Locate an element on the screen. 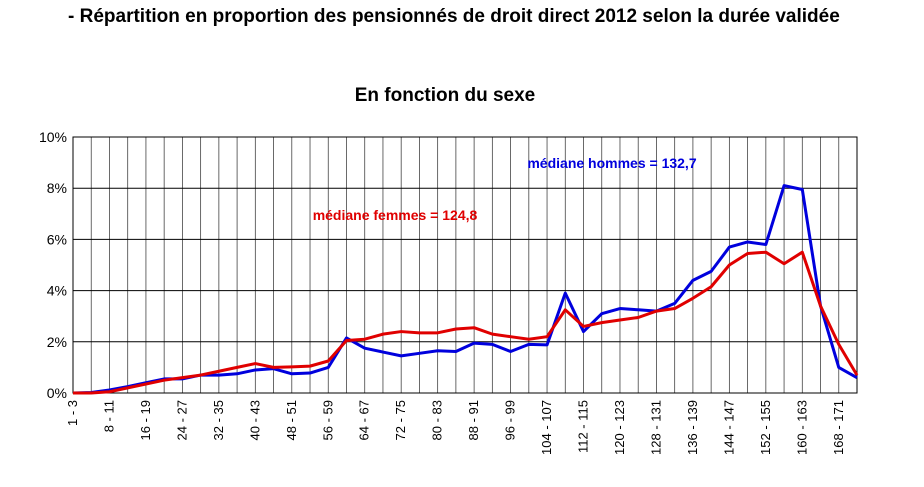 Image resolution: width=924 pixels, height=487 pixels. x-tick-label: 1 - 3 is located at coordinates (72, 413).